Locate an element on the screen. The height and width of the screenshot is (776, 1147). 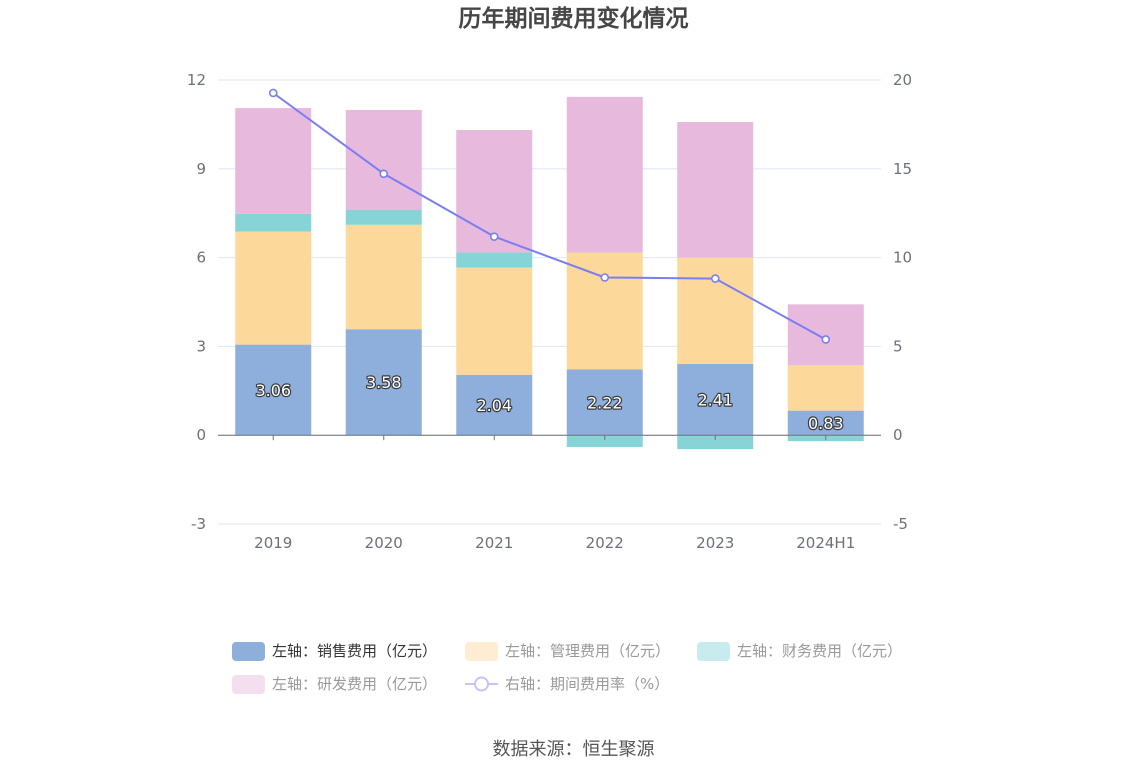
expense-rate-point-2020 is located at coordinates (384, 174).